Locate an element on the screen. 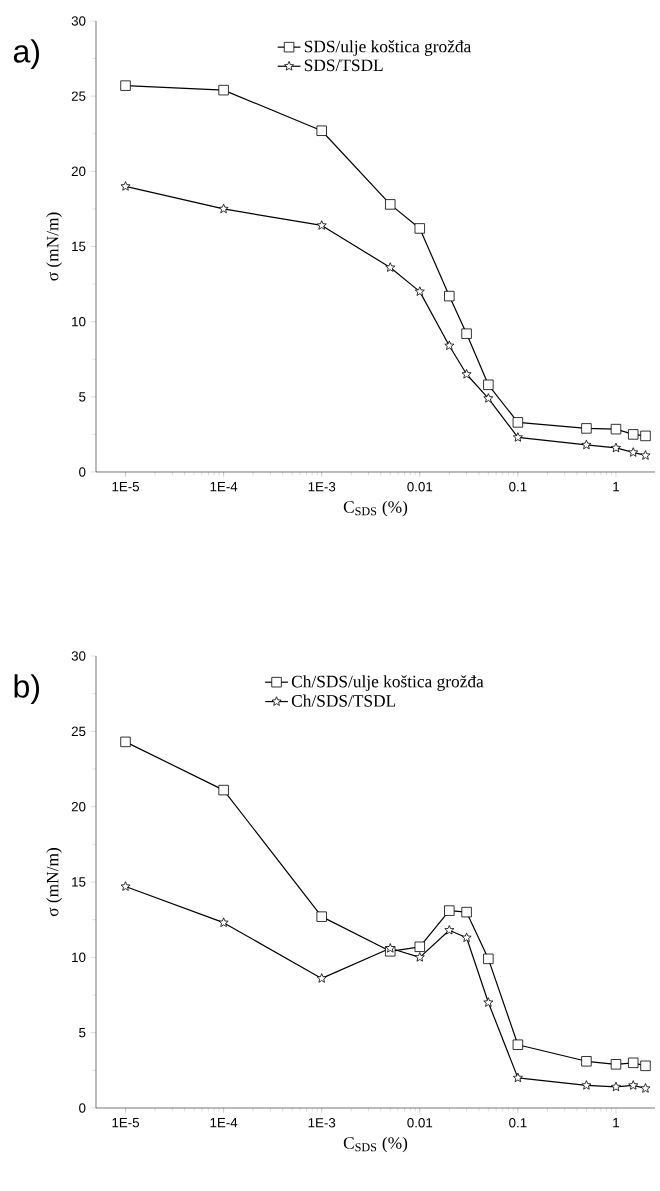 Image resolution: width=660 pixels, height=1191 pixels. legend-label: SDS/ulje koštica grožđa is located at coordinates (388, 48).